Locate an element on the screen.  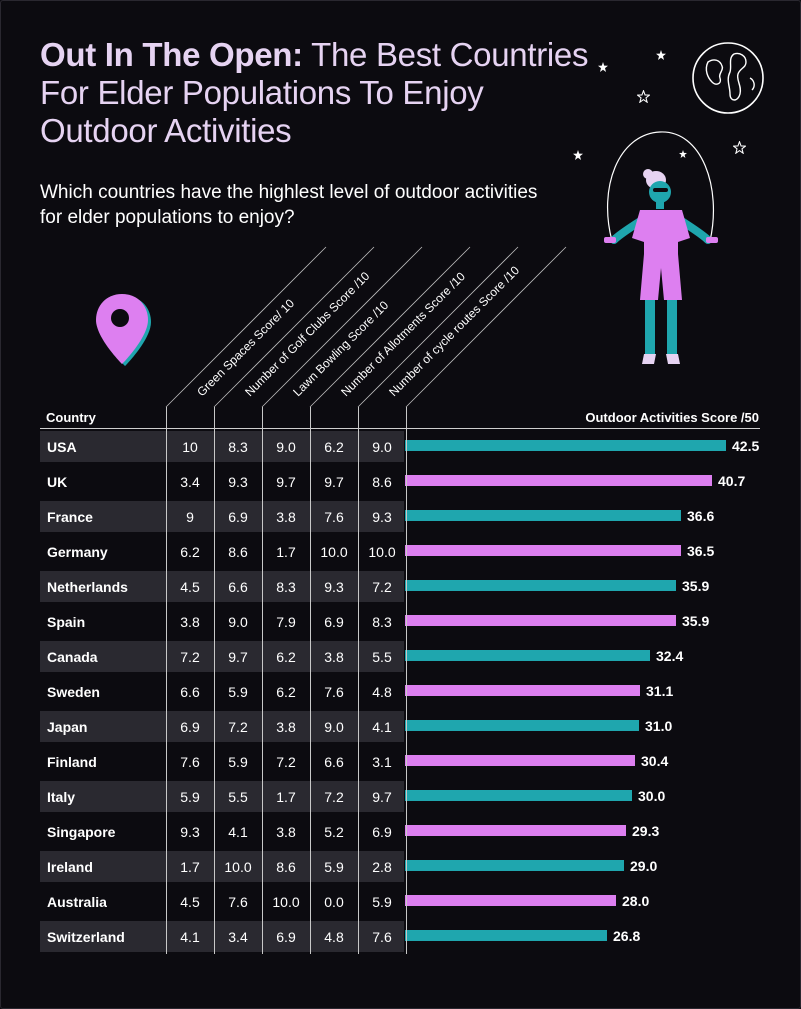
total-value-label: 31.0 is located at coordinates (659, 726).